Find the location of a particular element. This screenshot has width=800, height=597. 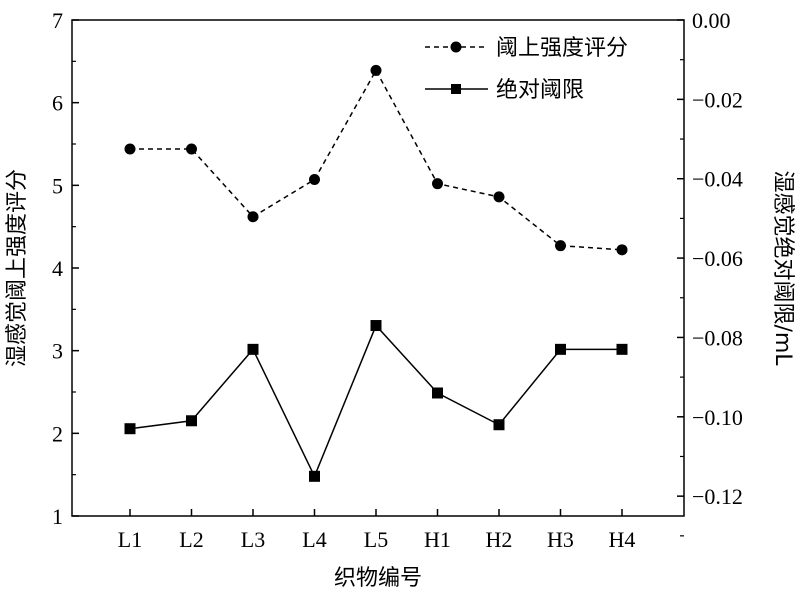

x-tick-label: H4 is located at coordinates (622, 539).